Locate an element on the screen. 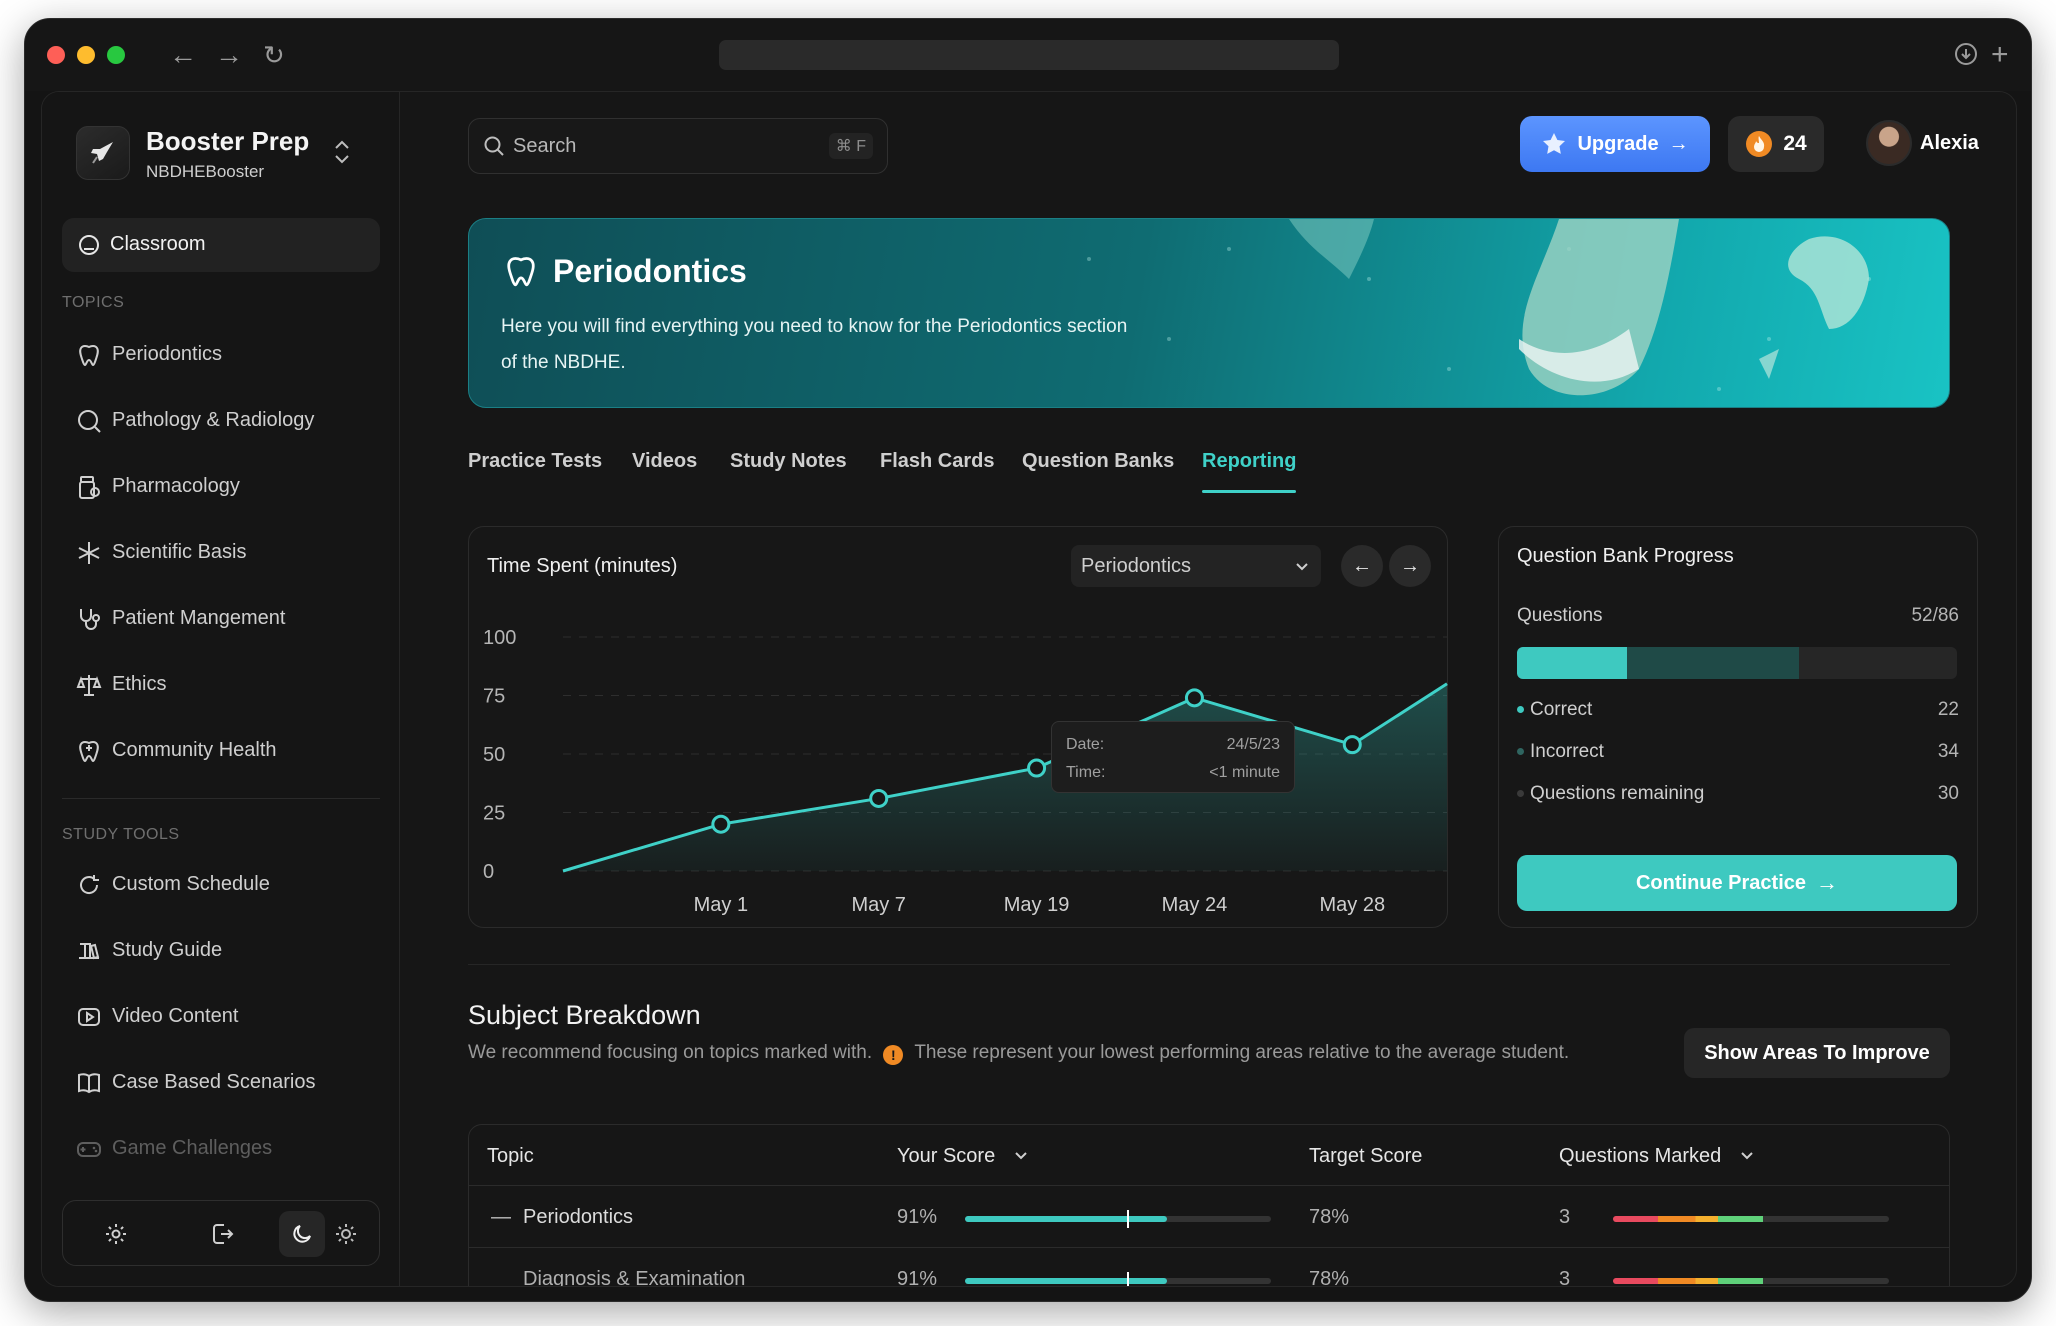 This screenshot has width=2056, height=1326. upgrade-button: Upgrade → is located at coordinates (1615, 144).